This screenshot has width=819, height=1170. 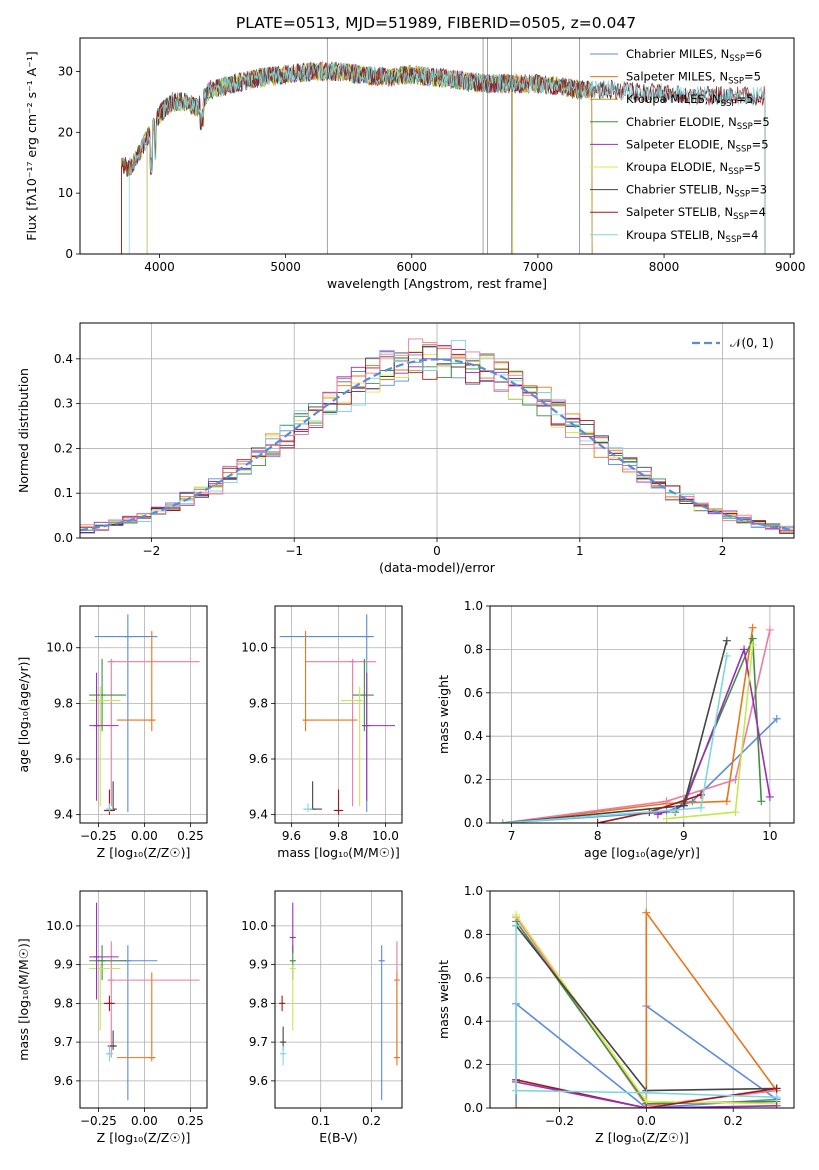 What do you see at coordinates (159, 267) in the screenshot?
I see `x-tick-label: 4000` at bounding box center [159, 267].